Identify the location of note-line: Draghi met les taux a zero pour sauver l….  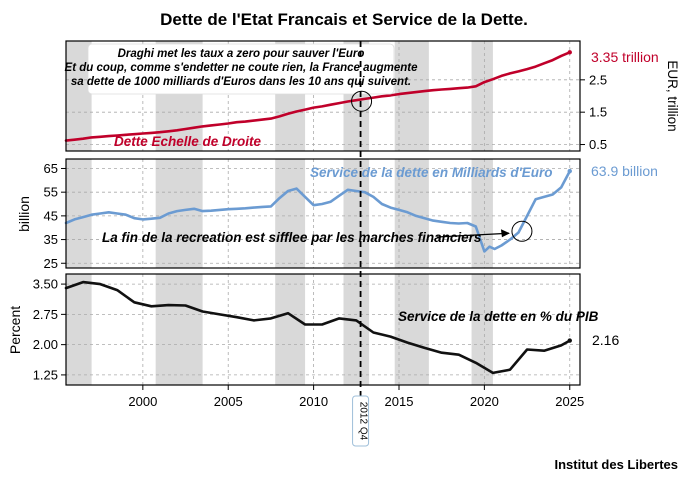
(241, 54).